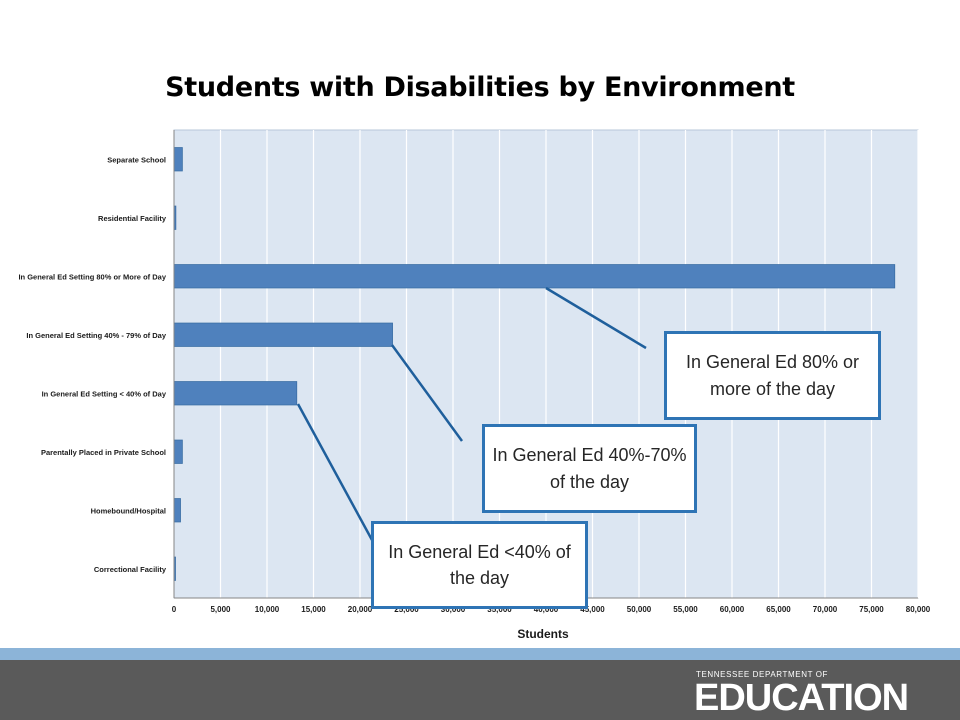 The image size is (960, 720). Describe the element at coordinates (335, 472) in the screenshot. I see `leader-line-lt40` at that location.